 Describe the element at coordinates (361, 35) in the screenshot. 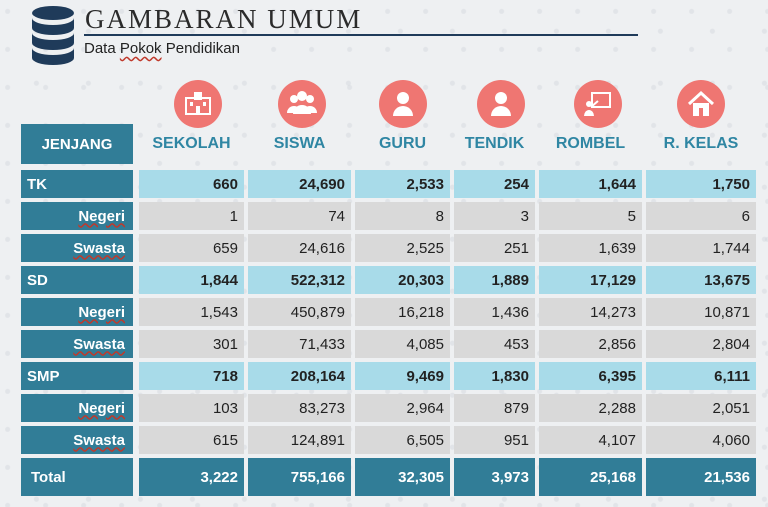

I see `title-divider` at that location.